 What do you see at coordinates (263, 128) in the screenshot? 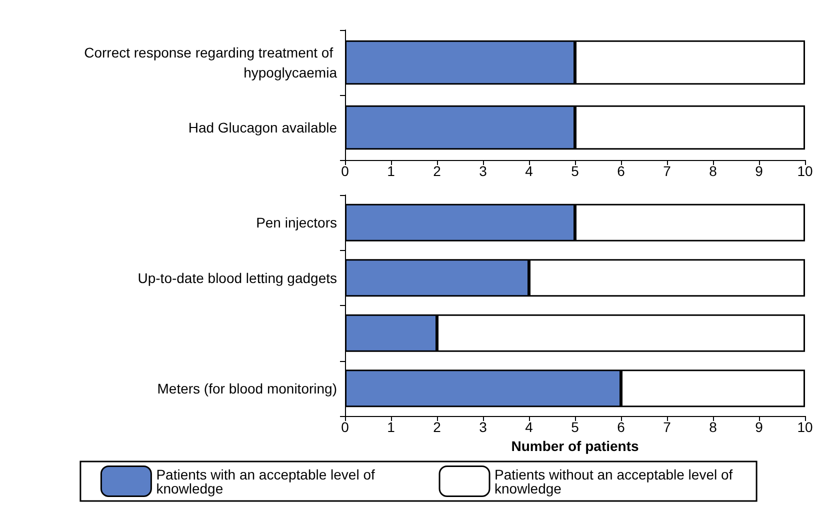
I see `y-tick-label: Had Glucagon available` at bounding box center [263, 128].